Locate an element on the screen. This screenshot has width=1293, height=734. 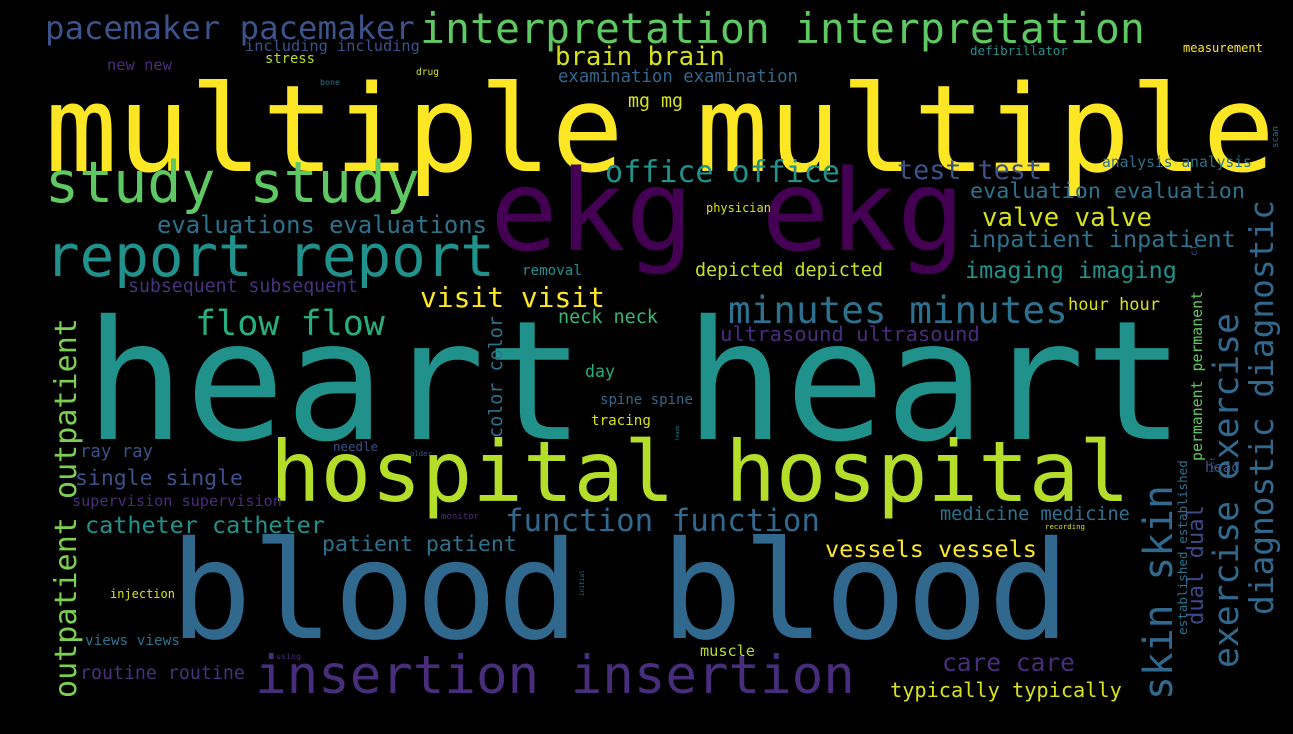
word-examination: examination examination is located at coordinates (678, 77).